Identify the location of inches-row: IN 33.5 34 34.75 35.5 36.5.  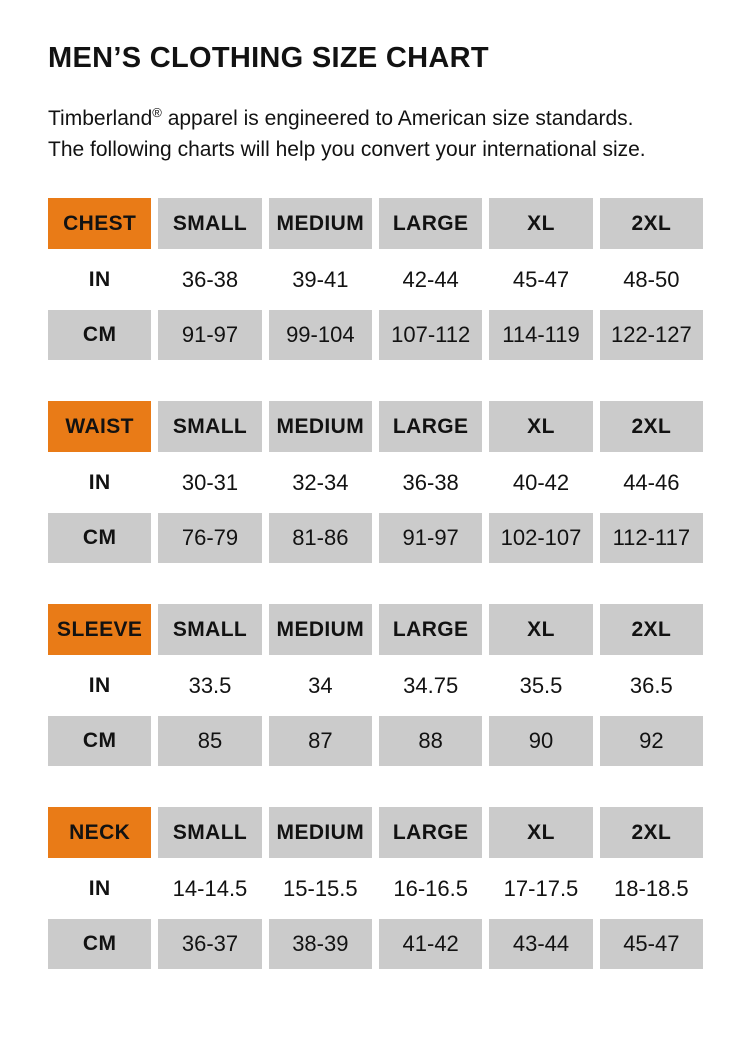
(375, 685).